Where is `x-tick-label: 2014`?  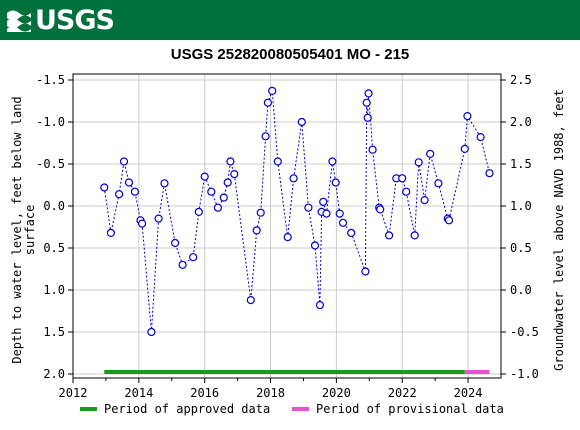 x-tick-label: 2014 is located at coordinates (138, 393).